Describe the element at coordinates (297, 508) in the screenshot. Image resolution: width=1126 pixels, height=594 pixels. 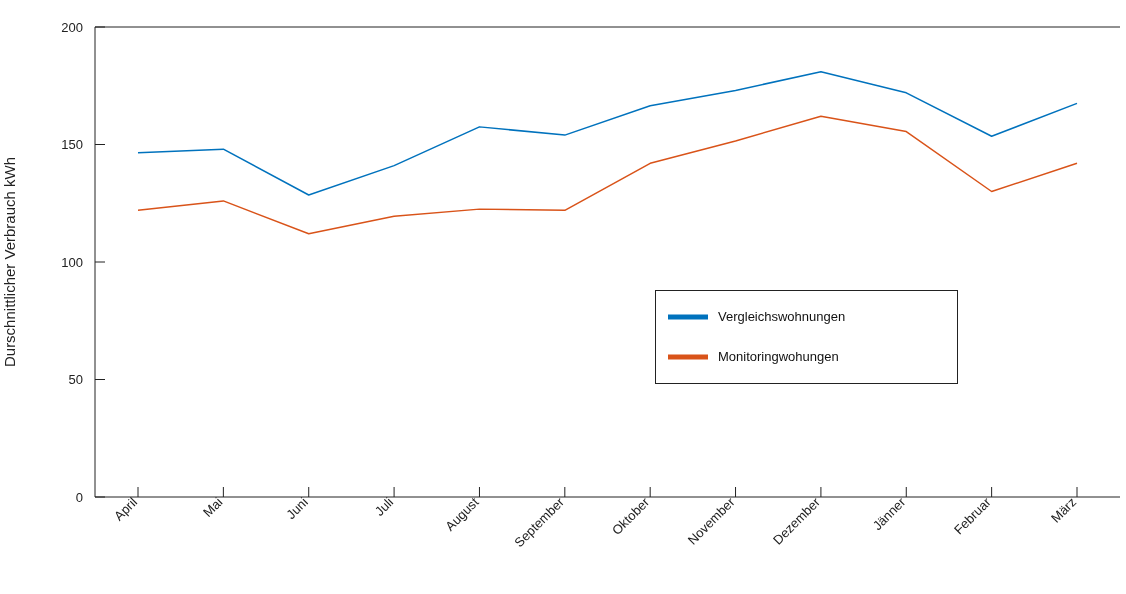
I see `x-tick-label: Juni` at that location.